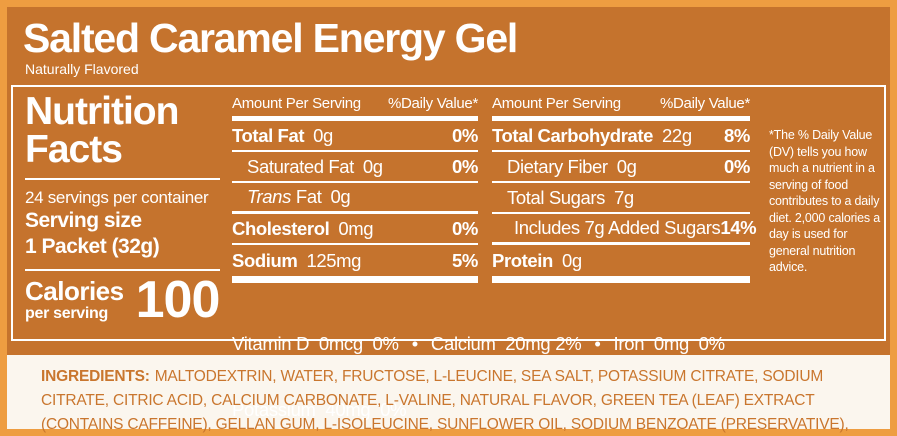  I want to click on calories-labels: Calories per serving, so click(74, 300).